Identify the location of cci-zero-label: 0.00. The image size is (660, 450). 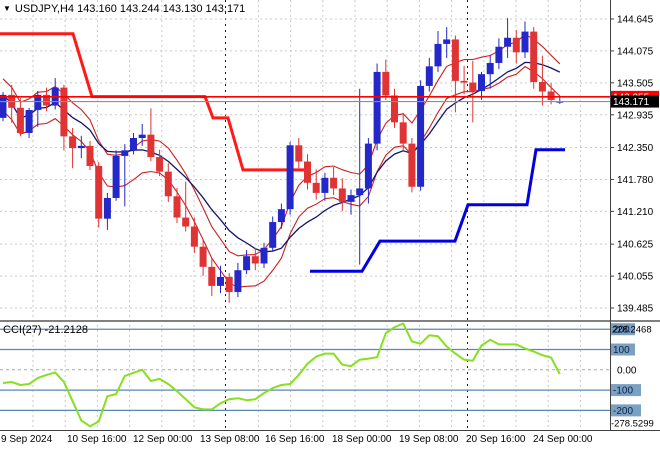
(627, 370).